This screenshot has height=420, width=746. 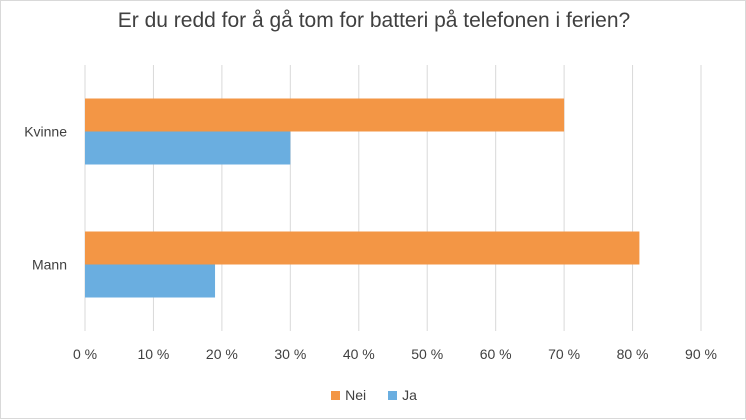 What do you see at coordinates (45, 132) in the screenshot?
I see `y-category-label: Kvinne` at bounding box center [45, 132].